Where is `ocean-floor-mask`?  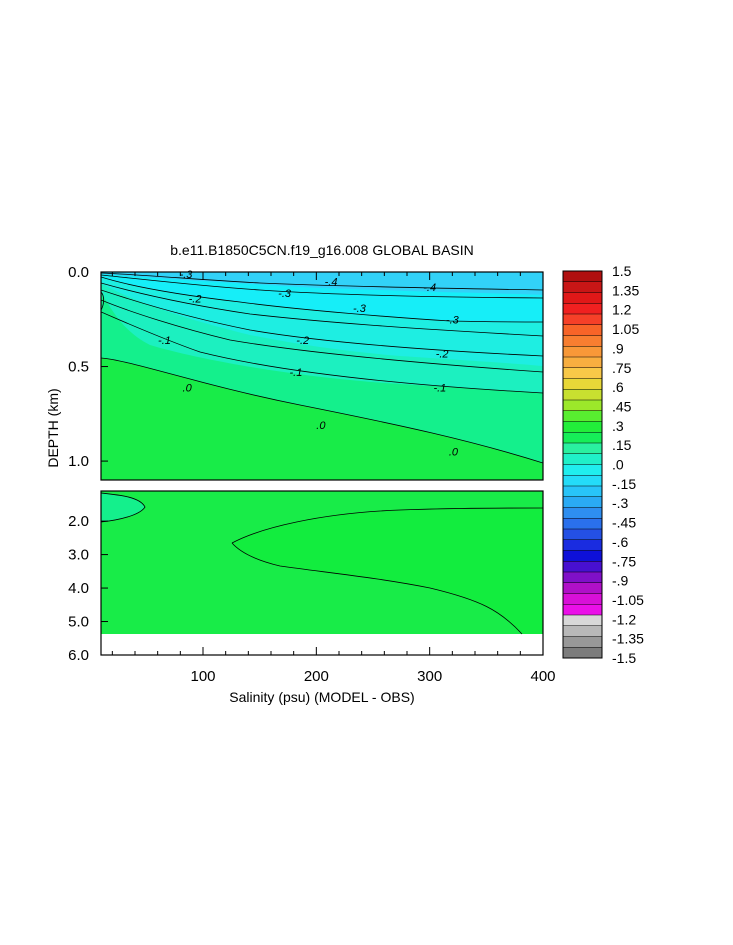
ocean-floor-mask is located at coordinates (322, 644).